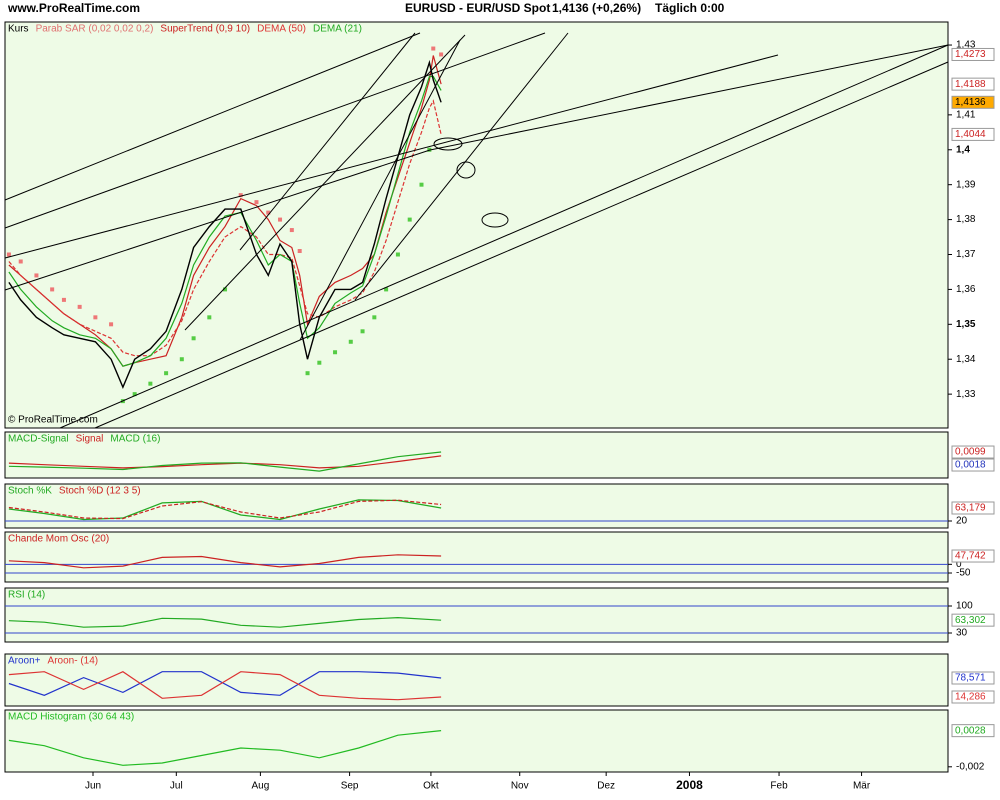 The image size is (1000, 800). What do you see at coordinates (964, 606) in the screenshot?
I see `y-tick-label: 100` at bounding box center [964, 606].